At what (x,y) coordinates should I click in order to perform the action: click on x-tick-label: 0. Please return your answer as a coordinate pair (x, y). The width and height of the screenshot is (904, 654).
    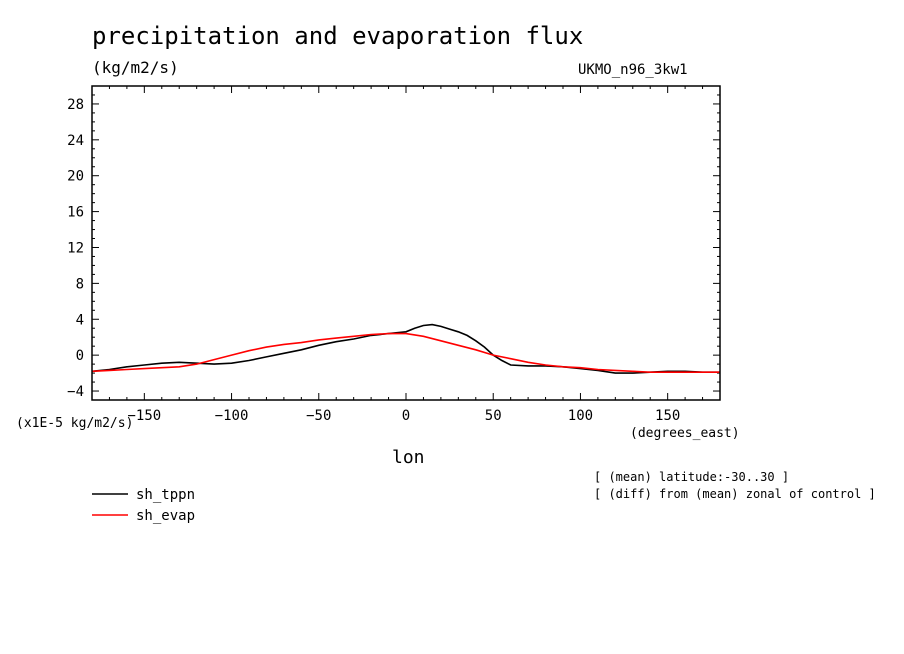
    Looking at the image, I should click on (406, 416).